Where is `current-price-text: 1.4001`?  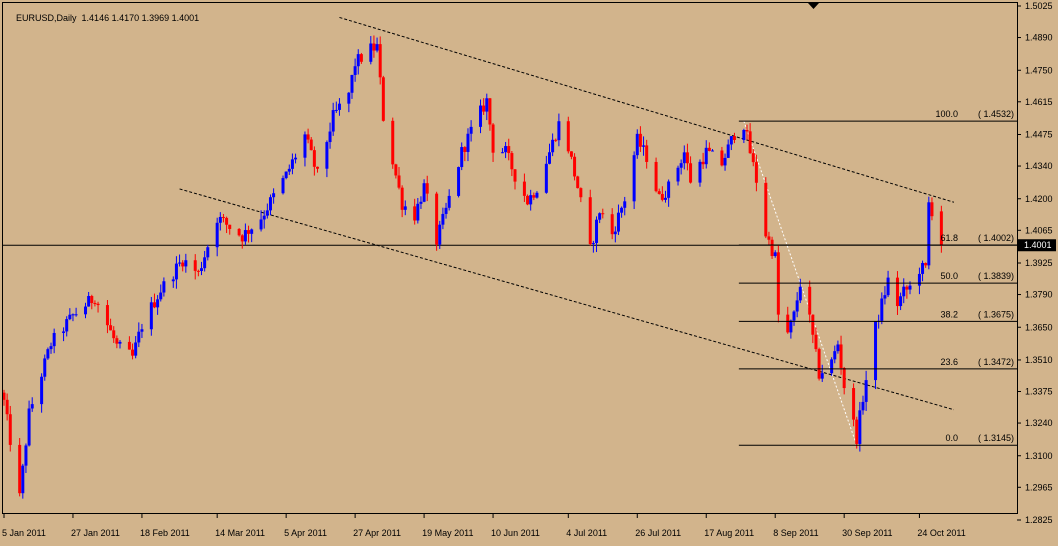
current-price-text: 1.4001 is located at coordinates (1038, 245).